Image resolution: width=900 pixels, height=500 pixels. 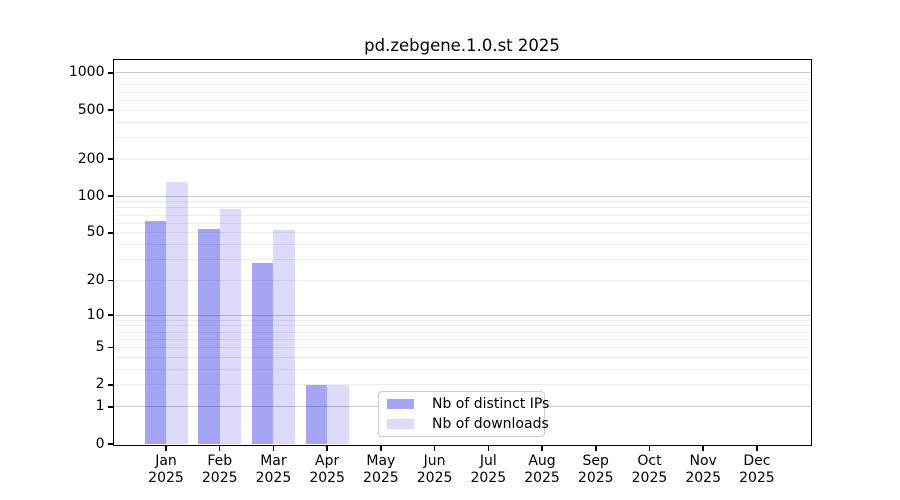 I want to click on x-tick-label: Mar 2025, so click(x=273, y=469).